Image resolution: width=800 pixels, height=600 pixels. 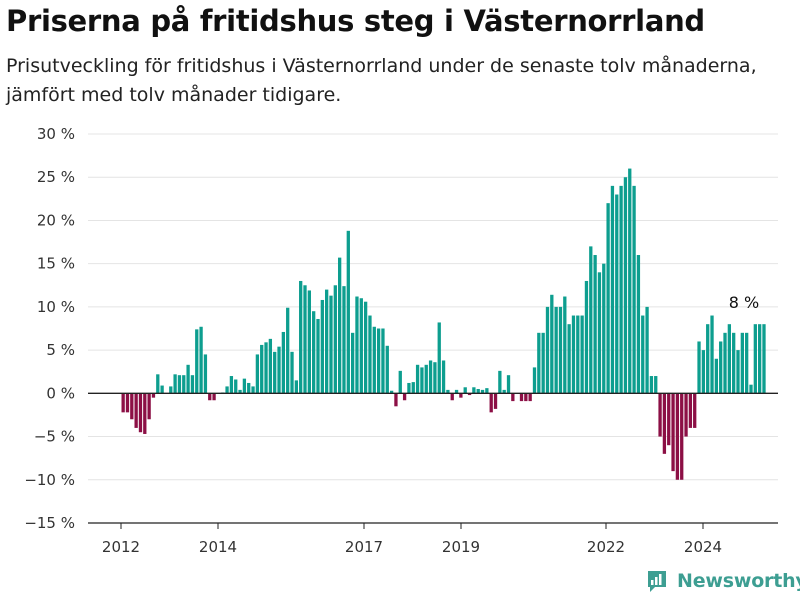 What do you see at coordinates (54, 437) in the screenshot?
I see `y-tick-label: −5 %` at bounding box center [54, 437].